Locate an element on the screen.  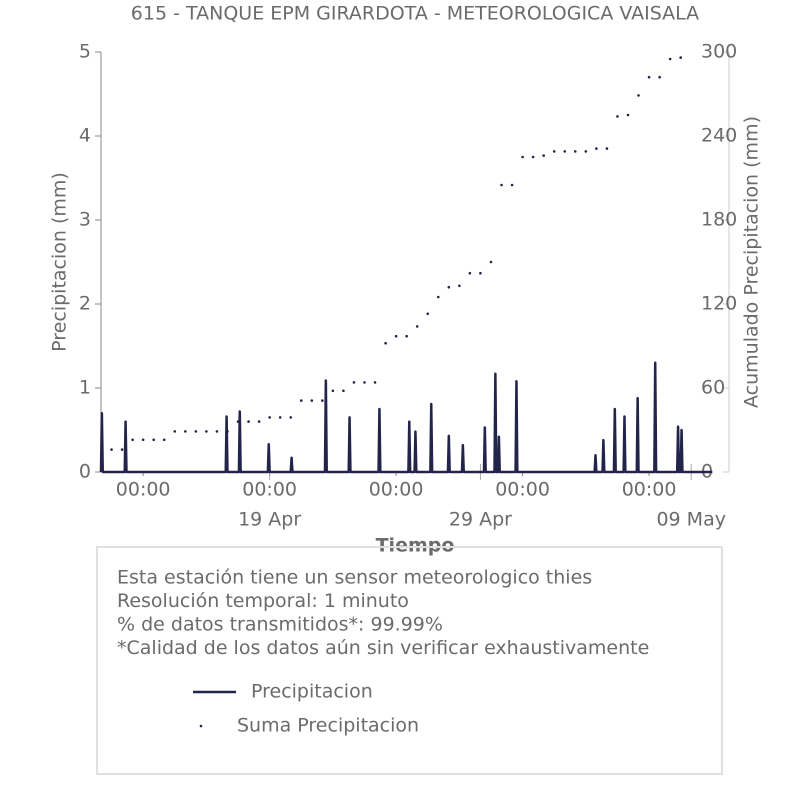
legend-label: Precipitacion is located at coordinates (312, 692).